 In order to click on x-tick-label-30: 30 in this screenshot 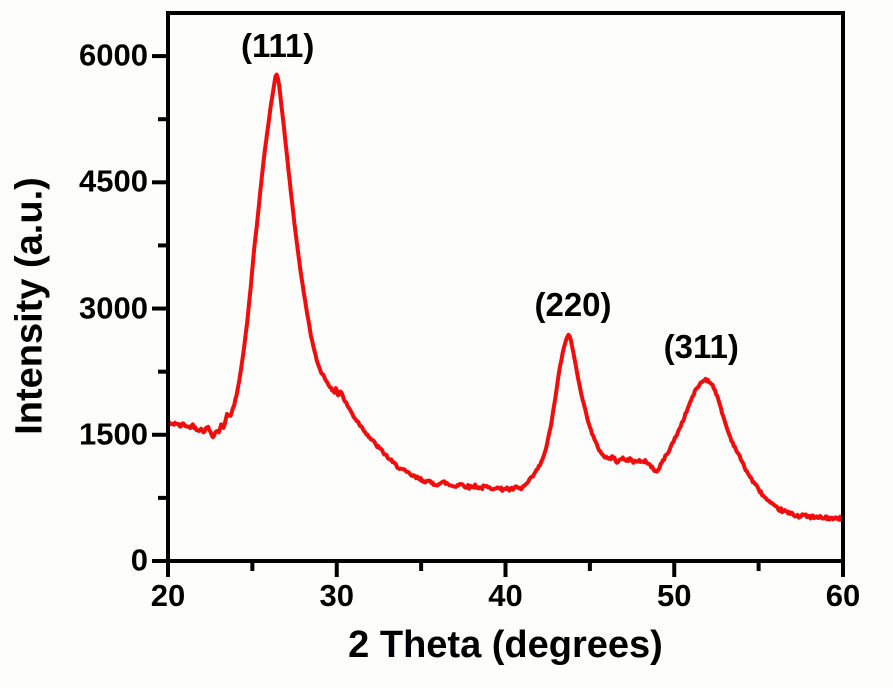, I will do `click(336, 595)`.